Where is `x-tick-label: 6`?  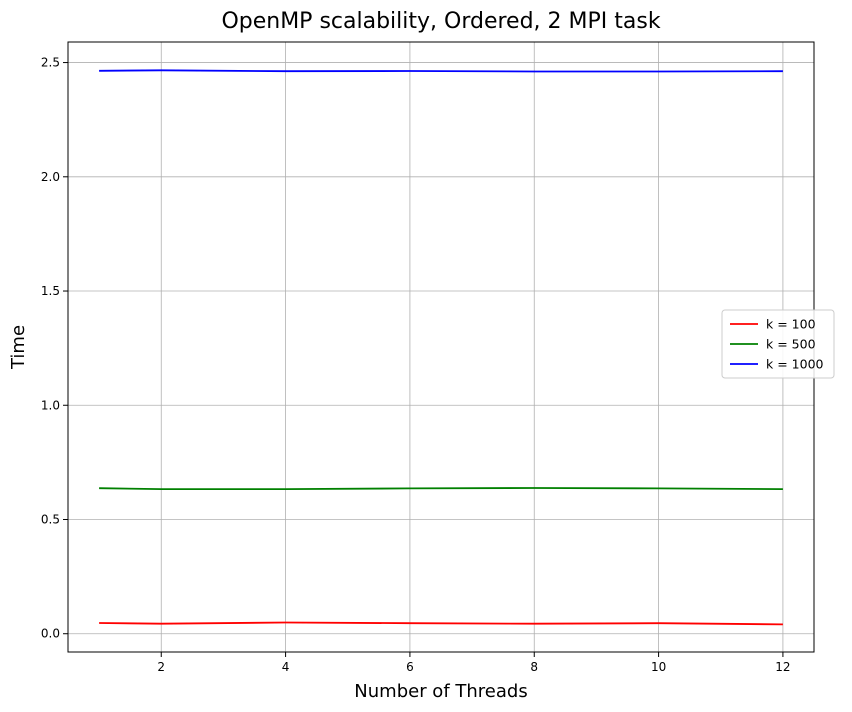 x-tick-label: 6 is located at coordinates (410, 667).